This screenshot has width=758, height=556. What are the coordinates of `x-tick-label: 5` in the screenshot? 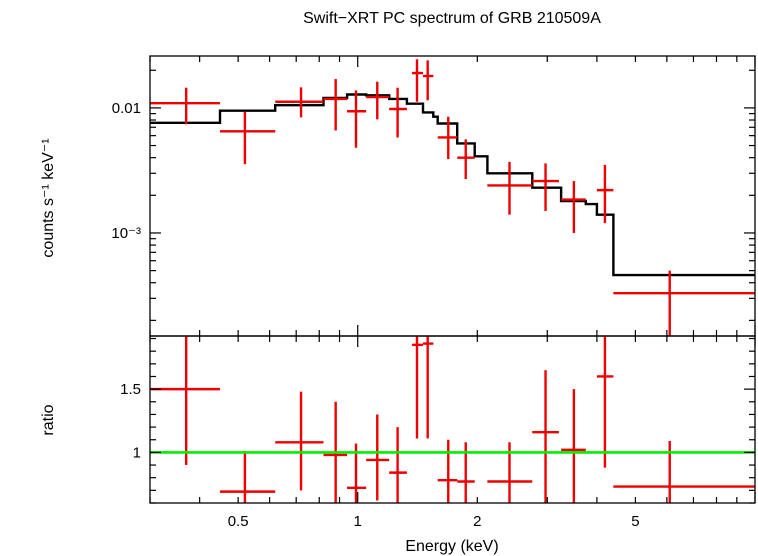 It's located at (635, 521).